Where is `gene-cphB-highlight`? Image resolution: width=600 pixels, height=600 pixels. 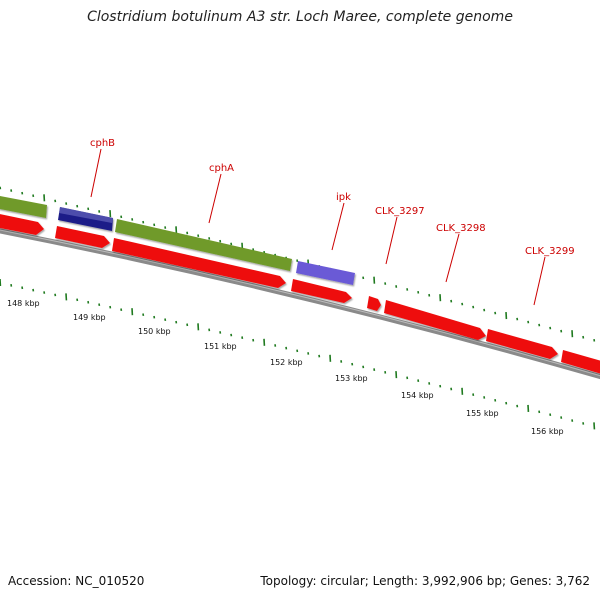 gene-cphB-highlight is located at coordinates (86, 215).